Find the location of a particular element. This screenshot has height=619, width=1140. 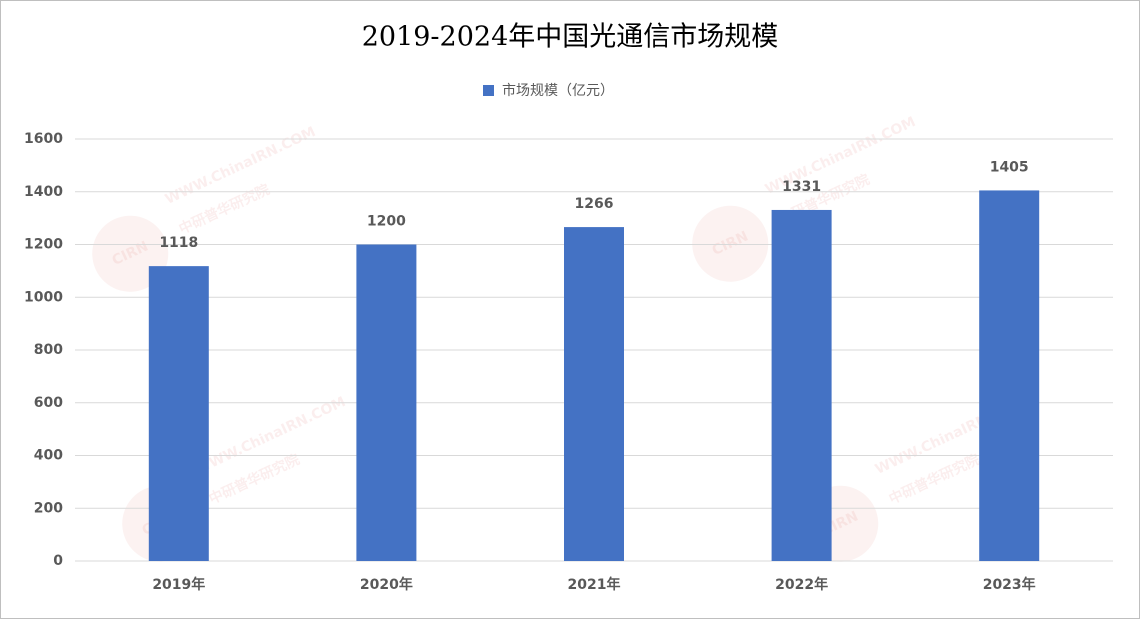

x-tick-label: 2023年 is located at coordinates (1009, 584).